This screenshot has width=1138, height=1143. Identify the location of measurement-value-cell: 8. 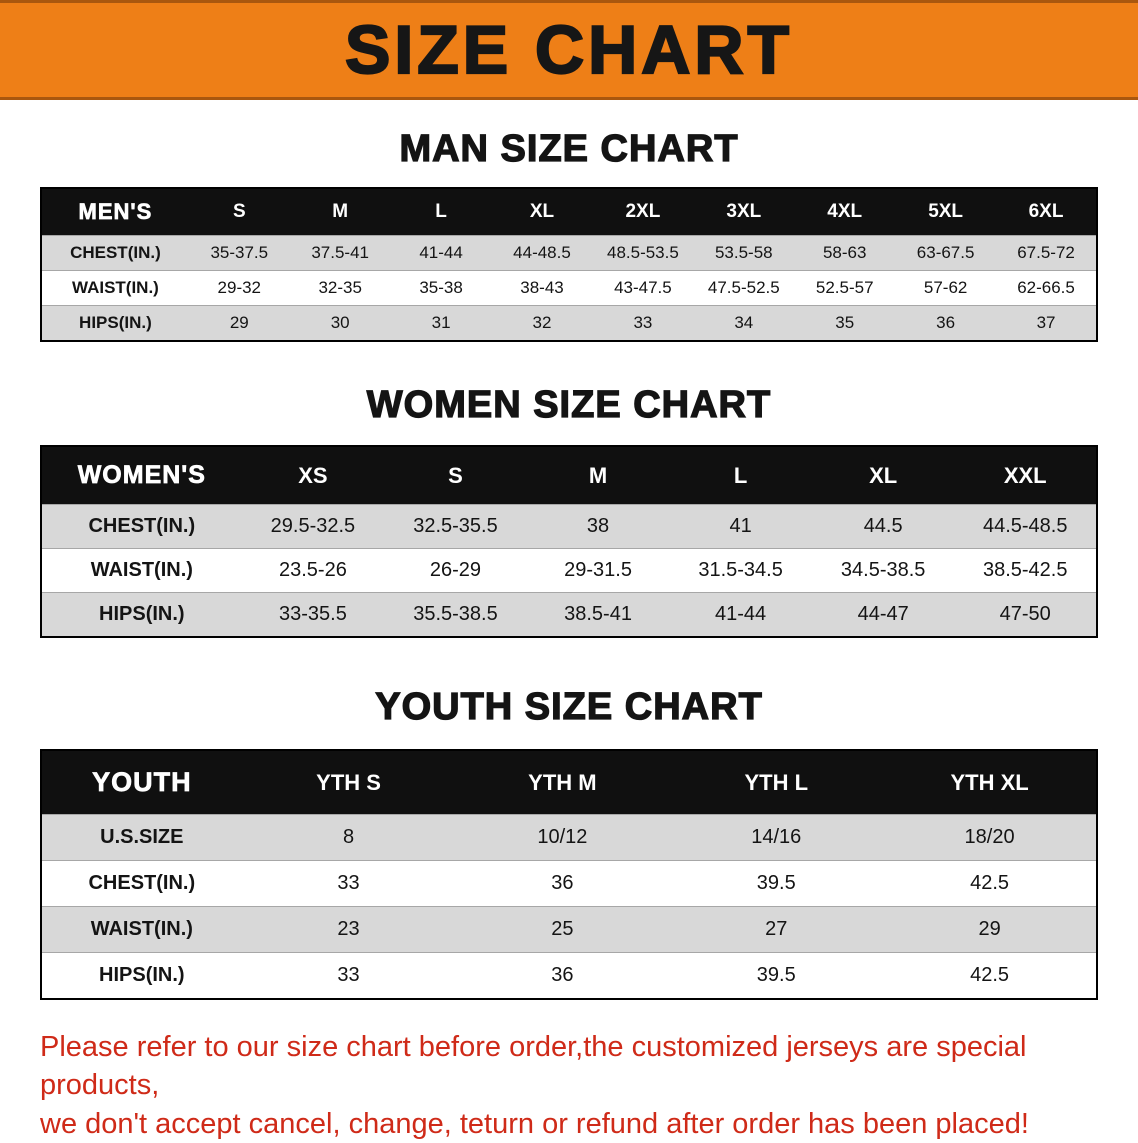
(348, 837).